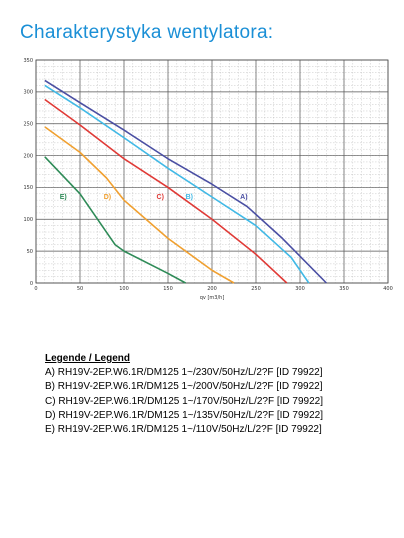 This screenshot has height=538, width=404. Describe the element at coordinates (300, 289) in the screenshot. I see `x-tick-label: 300` at that location.